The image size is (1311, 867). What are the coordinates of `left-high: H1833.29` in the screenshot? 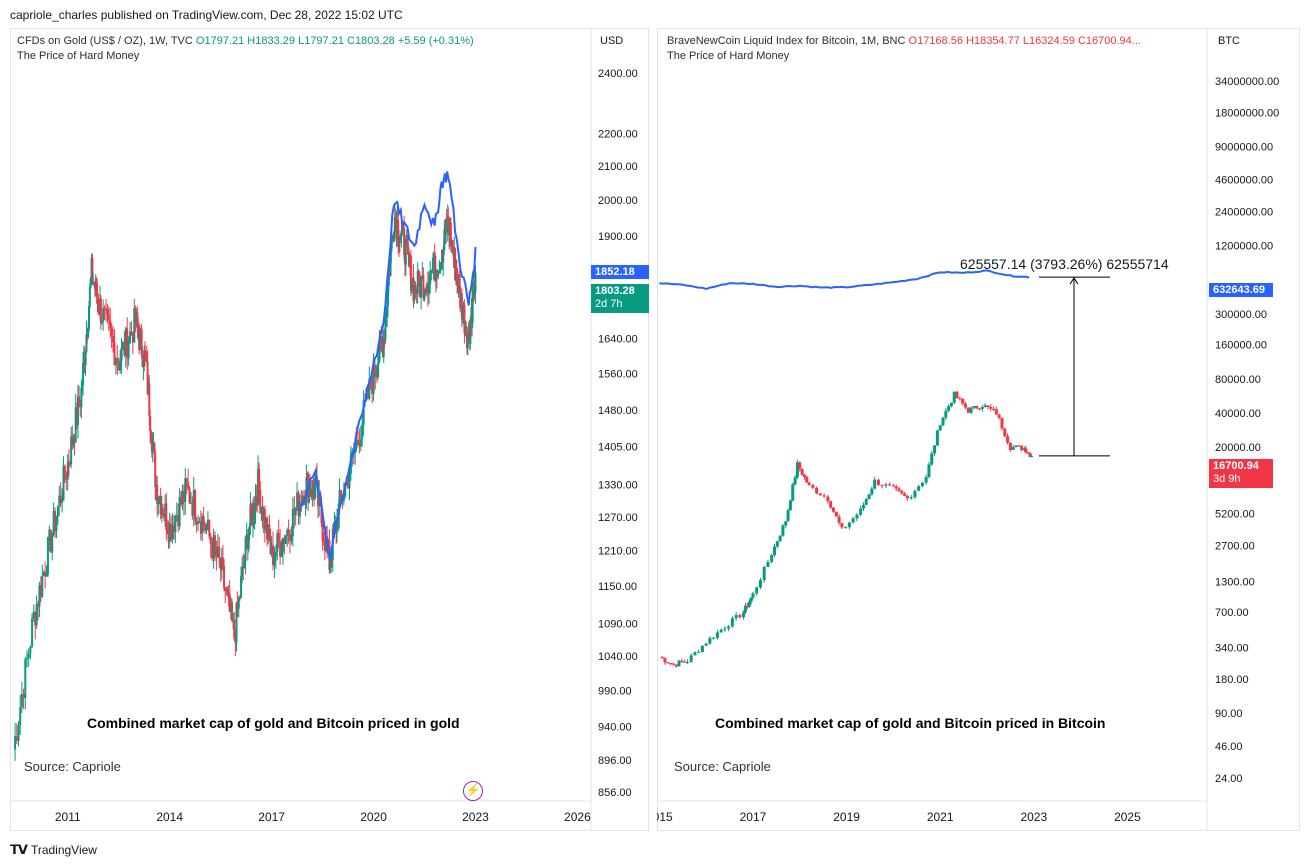 It's located at (271, 41).